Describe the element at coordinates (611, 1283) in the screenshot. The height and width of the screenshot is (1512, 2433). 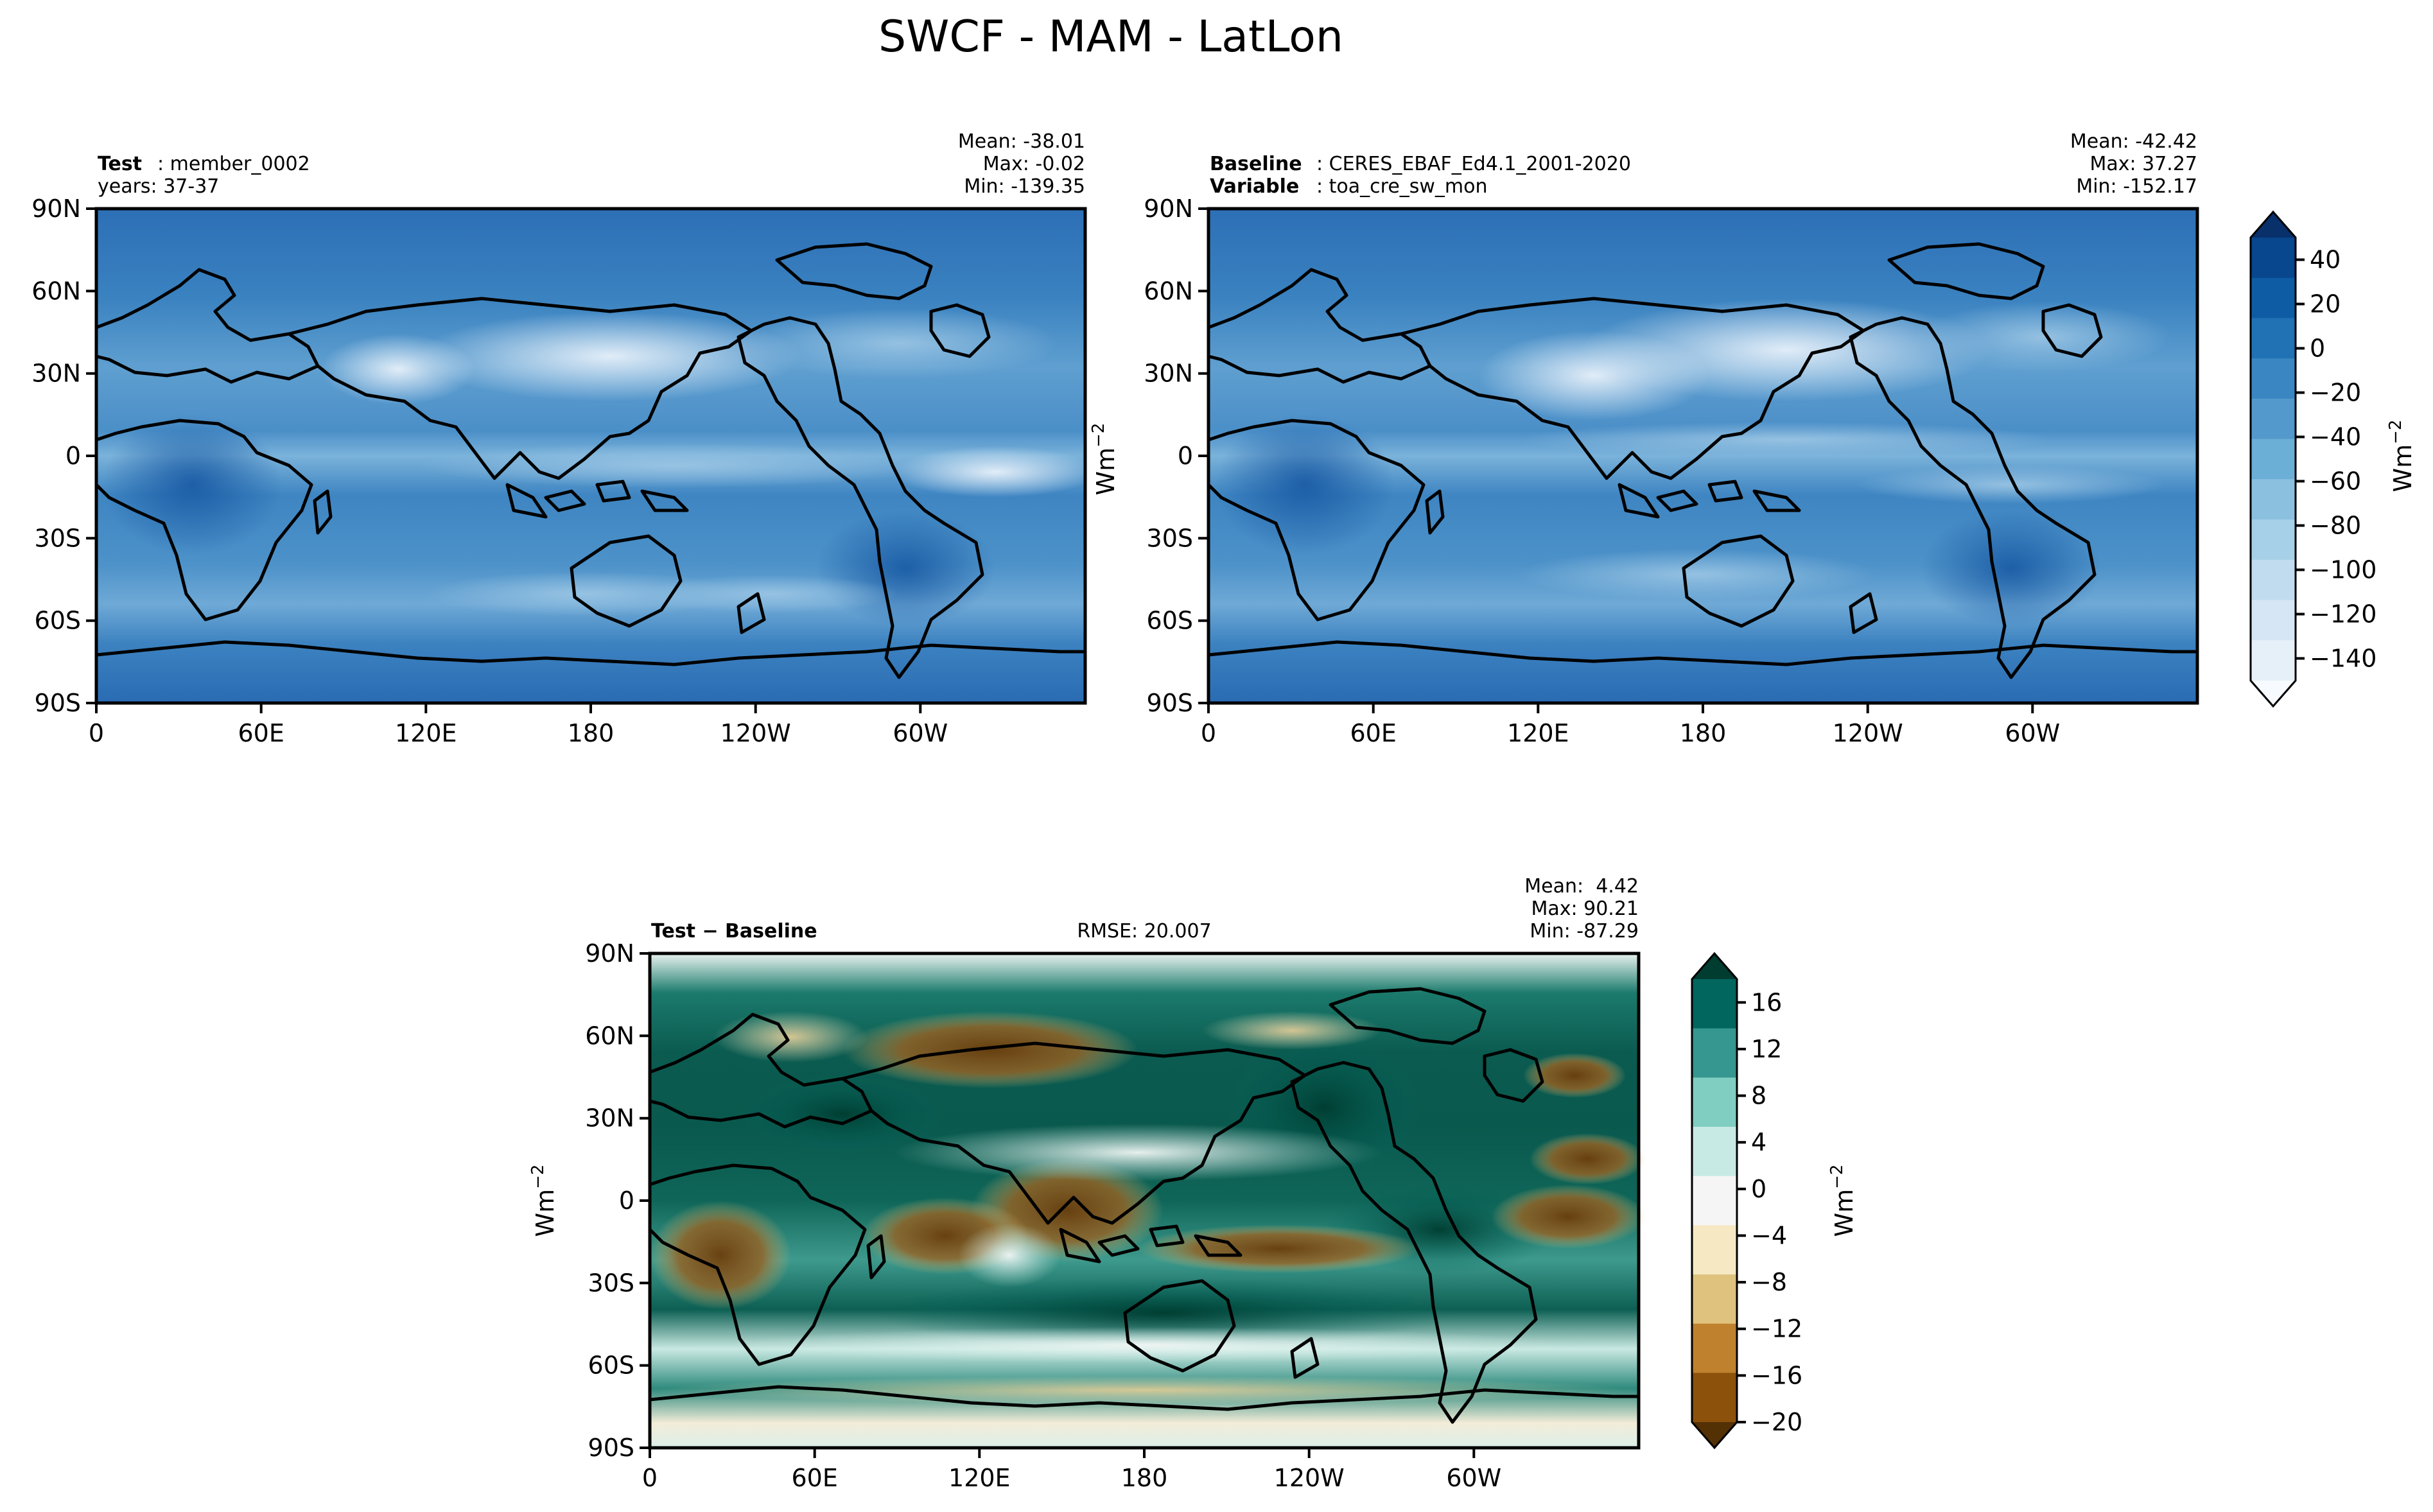
I see `panel-diff-ytick: 30S` at that location.